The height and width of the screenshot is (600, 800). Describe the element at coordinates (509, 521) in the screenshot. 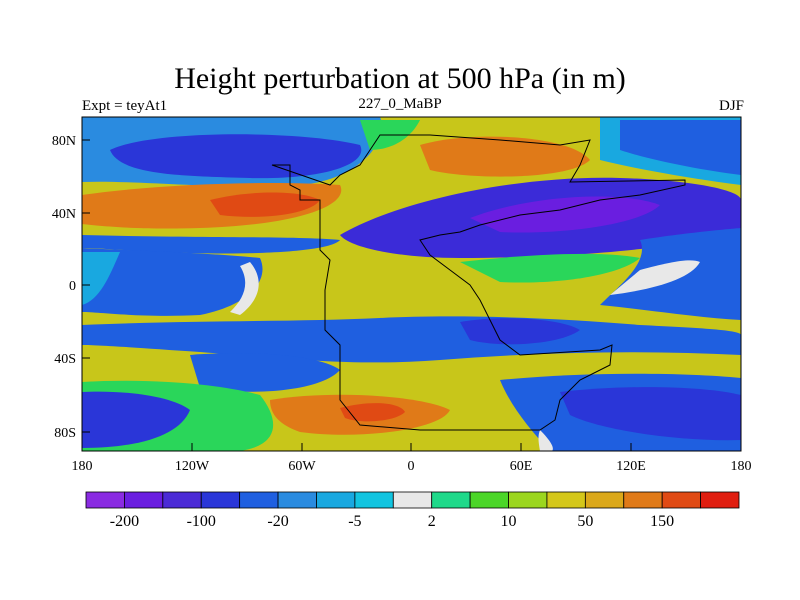

I see `colorbar-label: 10` at that location.